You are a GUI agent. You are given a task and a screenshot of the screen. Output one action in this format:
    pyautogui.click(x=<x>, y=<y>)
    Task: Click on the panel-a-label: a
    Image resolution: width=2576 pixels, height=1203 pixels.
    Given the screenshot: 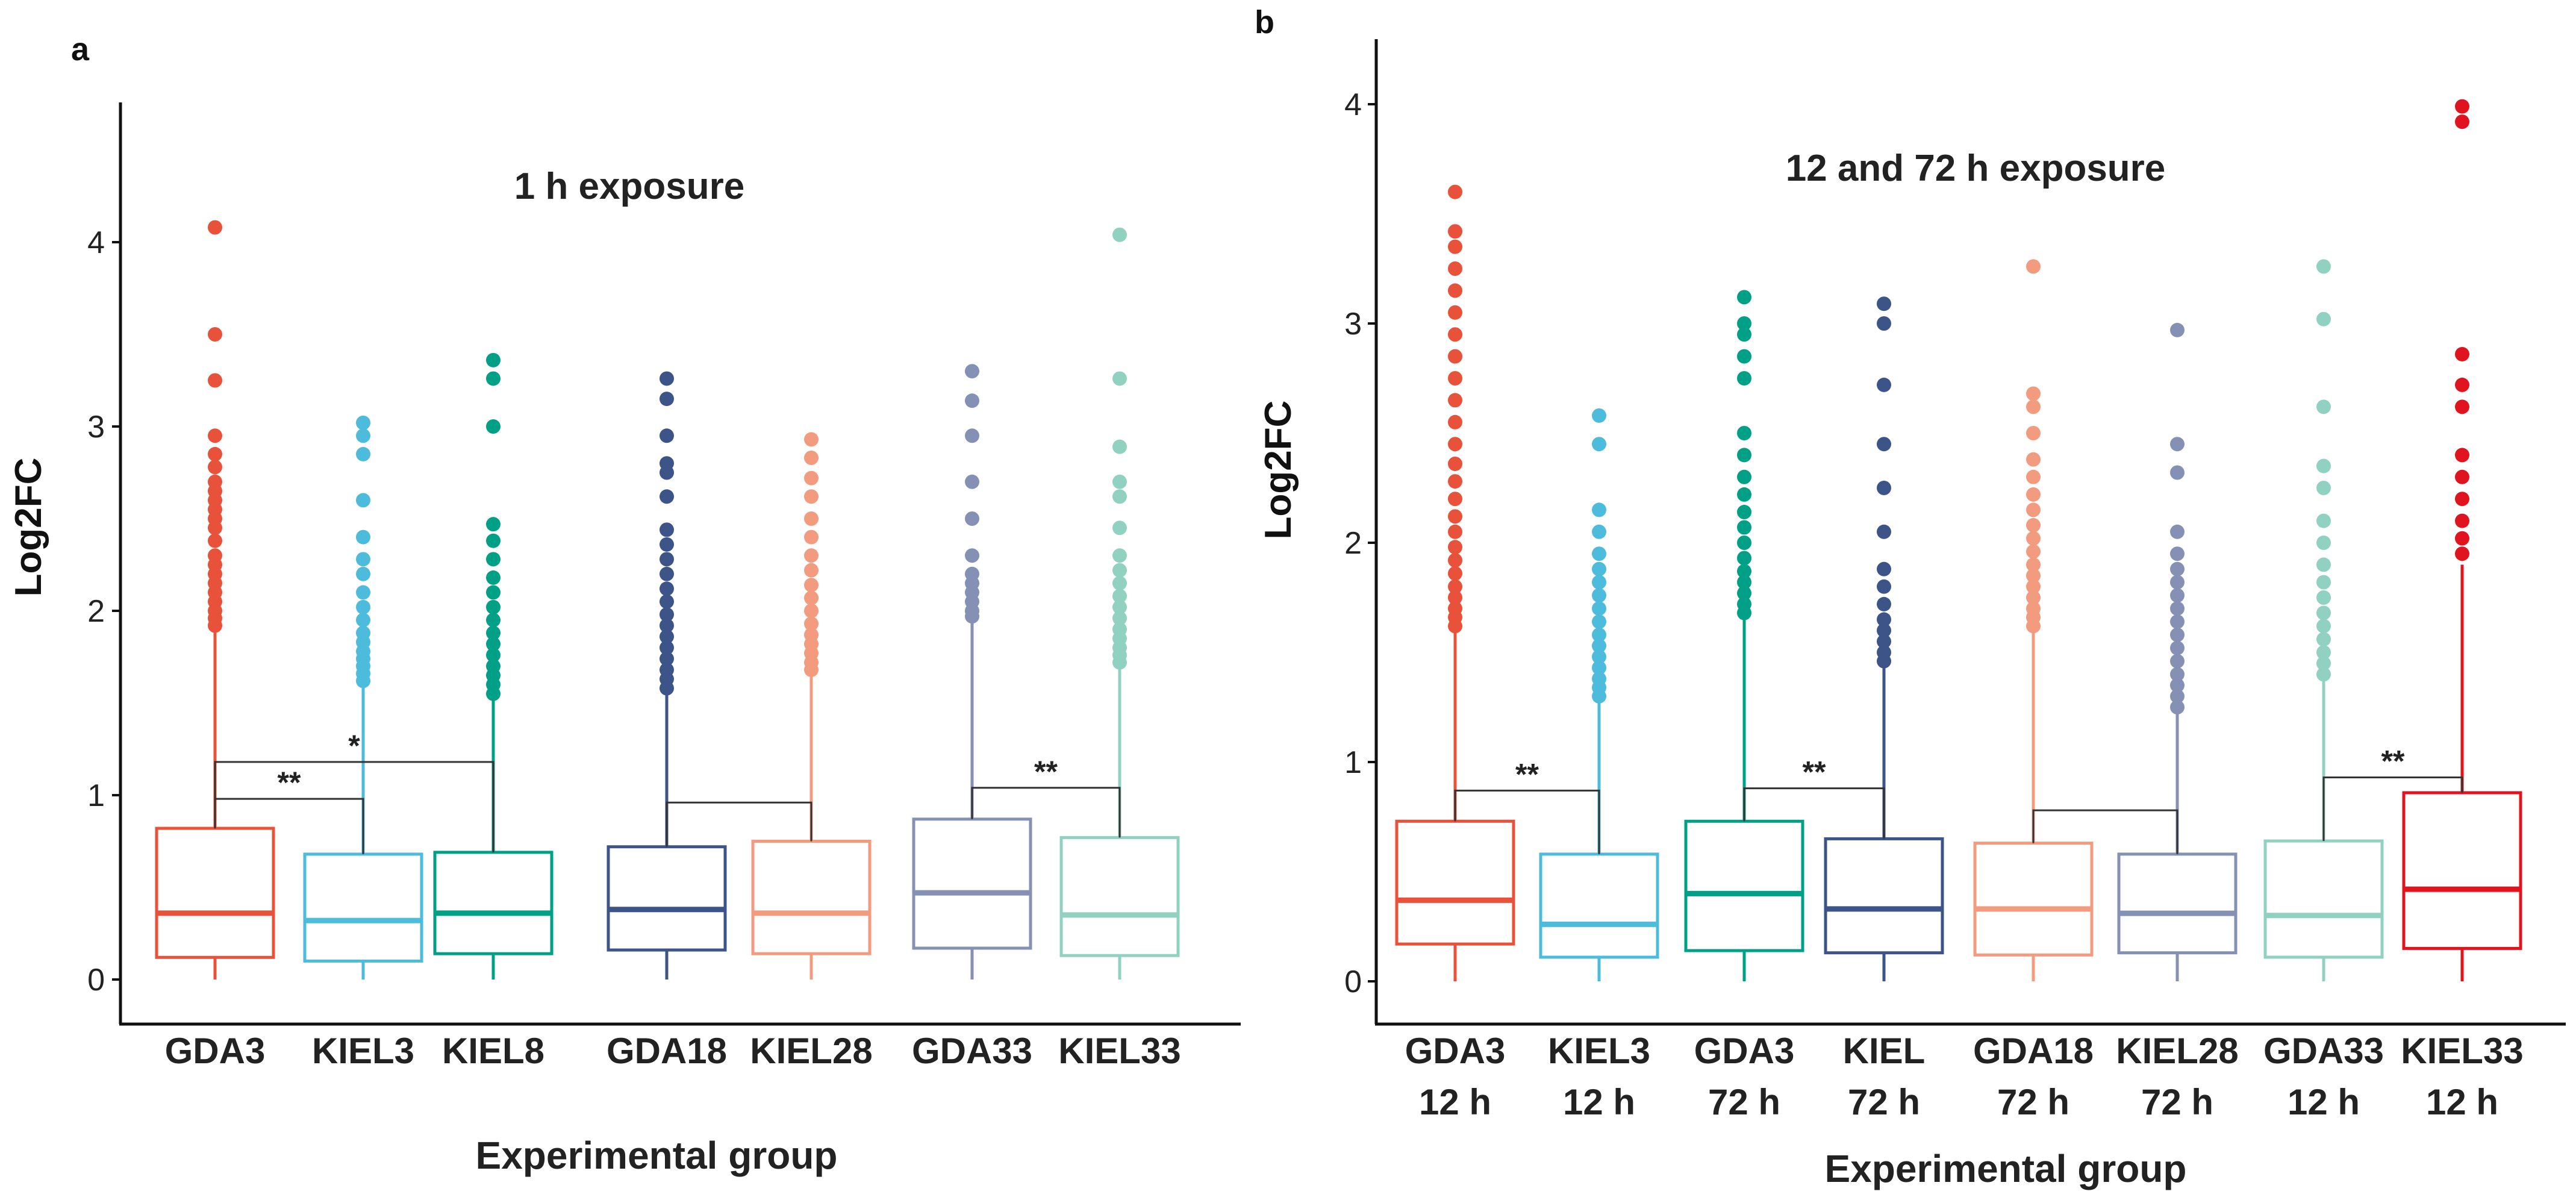 What is the action you would take?
    pyautogui.click(x=80, y=49)
    